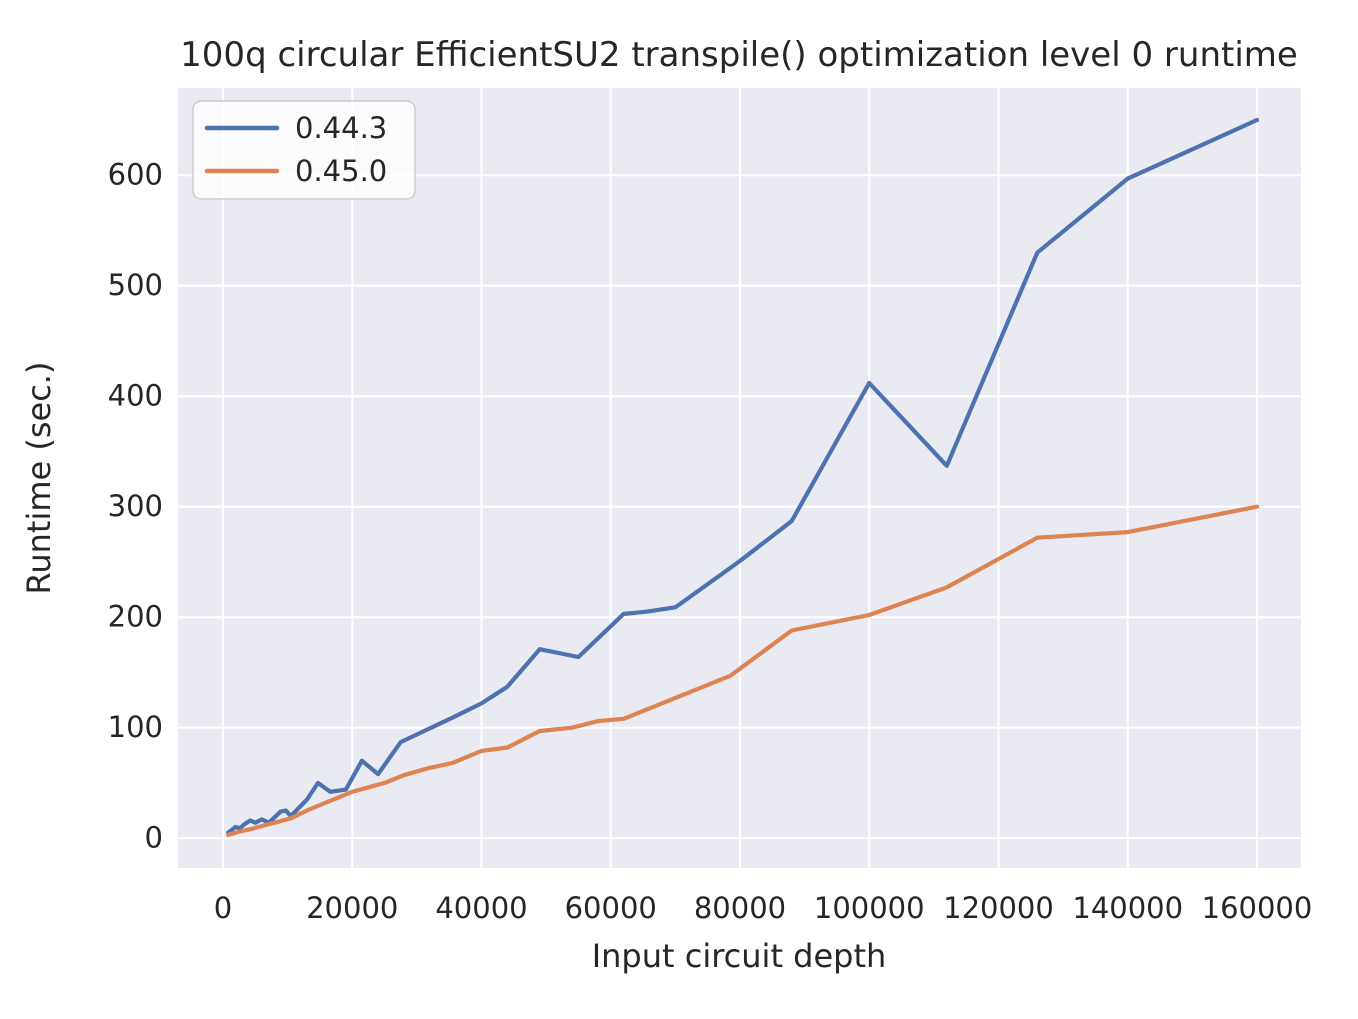 Image resolution: width=1358 pixels, height=1019 pixels. Describe the element at coordinates (998, 908) in the screenshot. I see `x-tick-label-6: 120000` at that location.